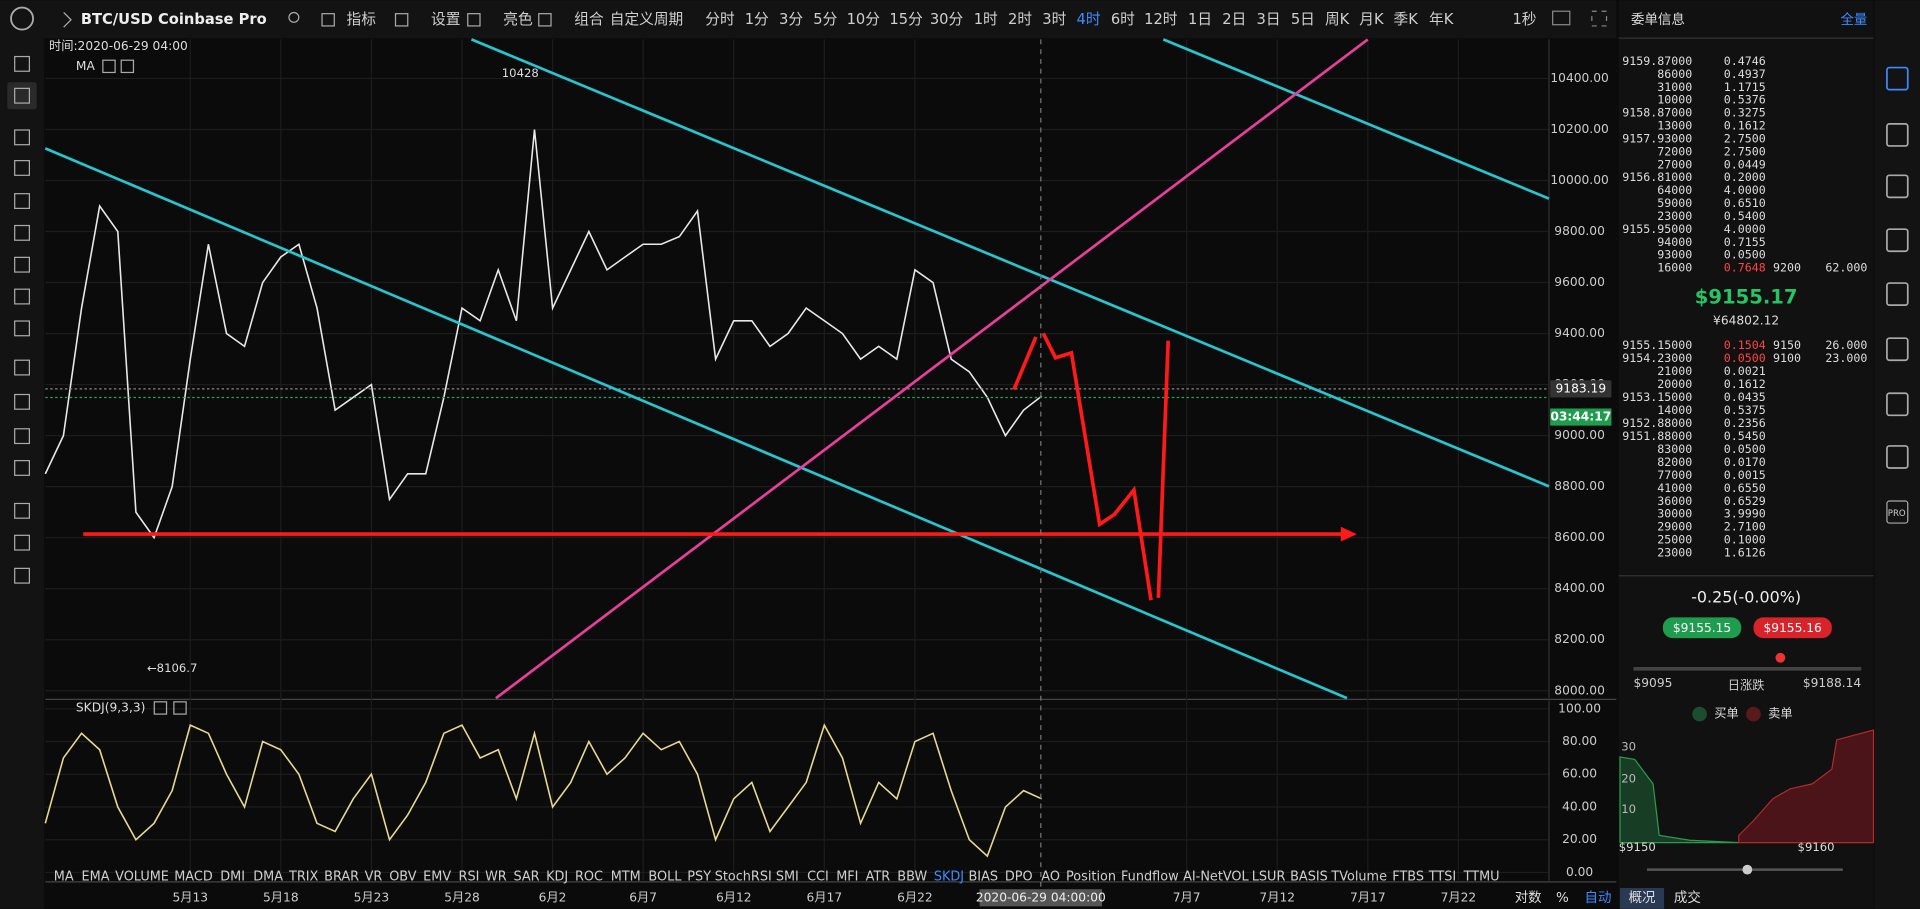 The width and height of the screenshot is (1920, 909). I want to click on fullscreen-icon, so click(1599, 18).